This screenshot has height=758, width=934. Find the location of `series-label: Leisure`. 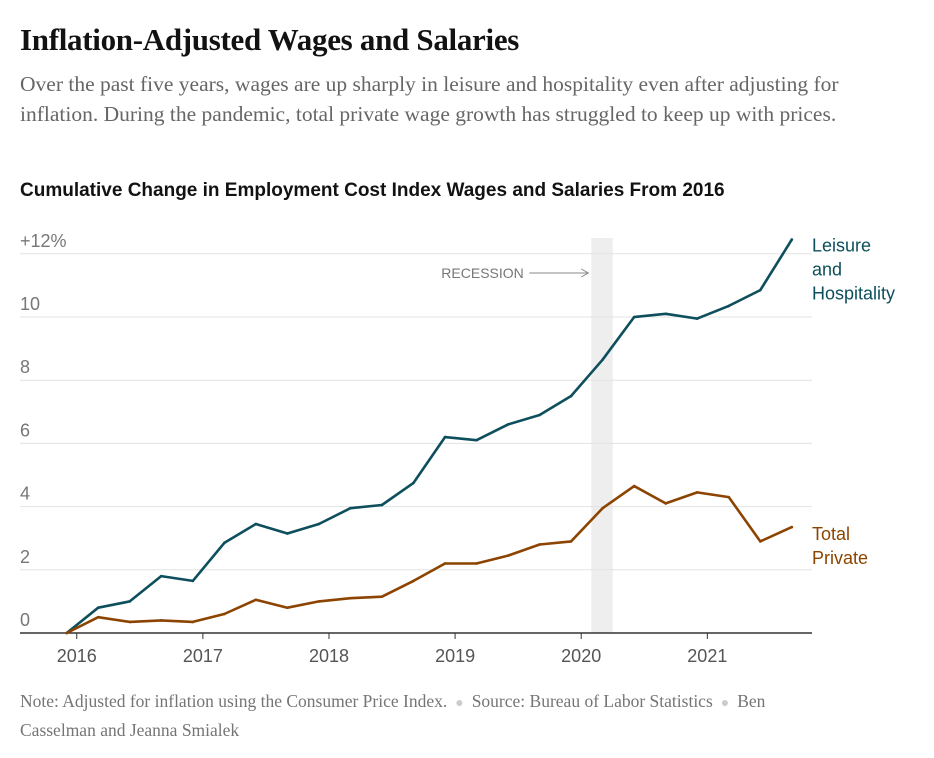

series-label: Leisure is located at coordinates (841, 246).